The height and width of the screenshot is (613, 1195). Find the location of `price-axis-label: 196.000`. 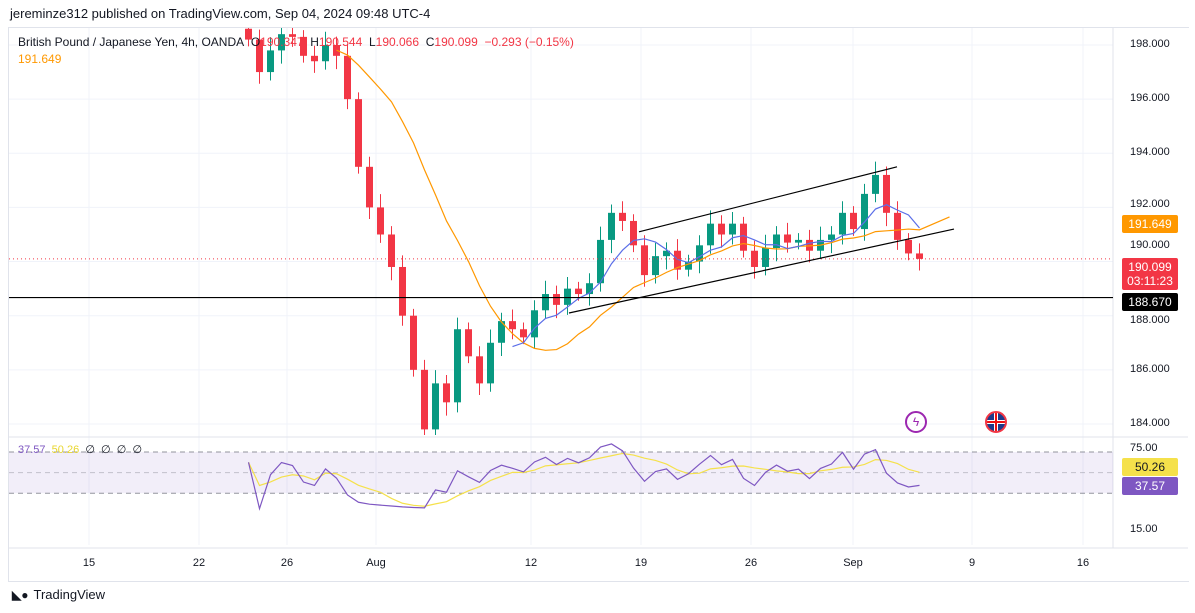

price-axis-label: 196.000 is located at coordinates (1150, 98).